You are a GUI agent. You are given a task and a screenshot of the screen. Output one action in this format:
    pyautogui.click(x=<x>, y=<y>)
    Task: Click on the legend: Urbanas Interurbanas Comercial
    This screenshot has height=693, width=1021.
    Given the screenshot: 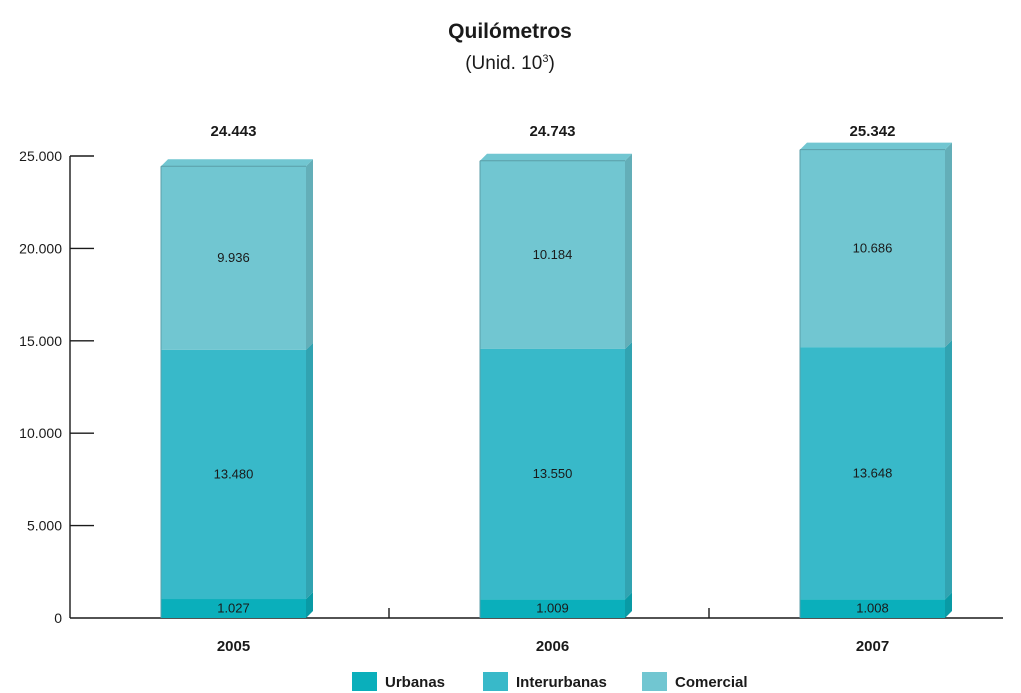 What is the action you would take?
    pyautogui.click(x=550, y=681)
    